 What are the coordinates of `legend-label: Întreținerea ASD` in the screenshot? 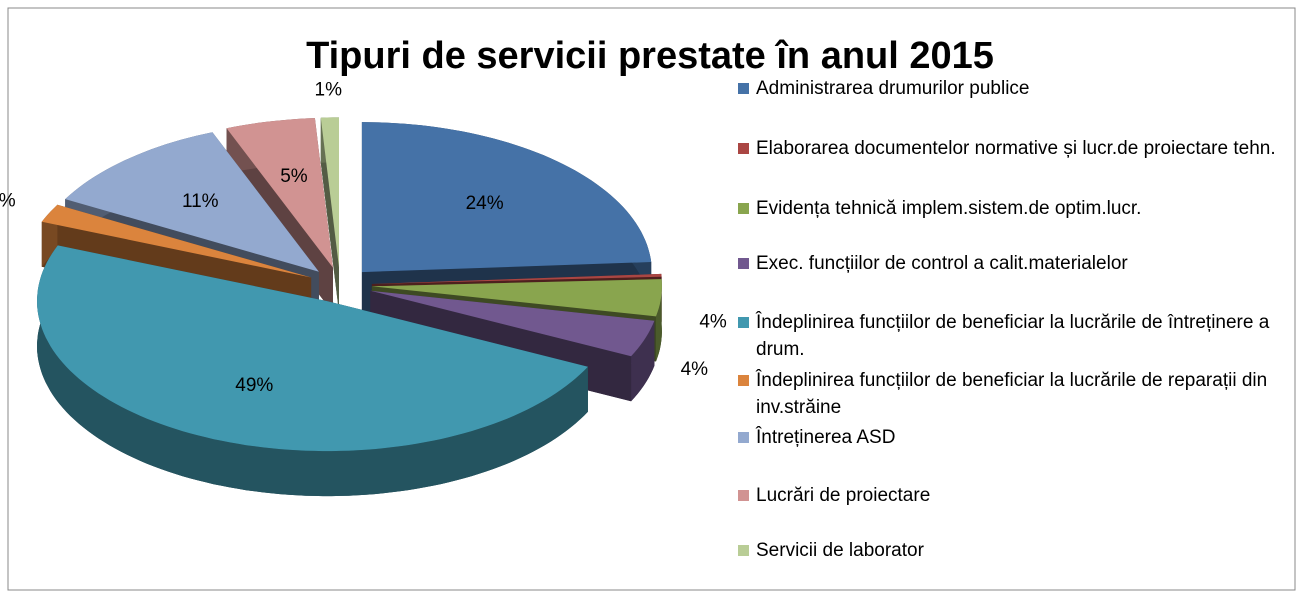 It's located at (826, 437).